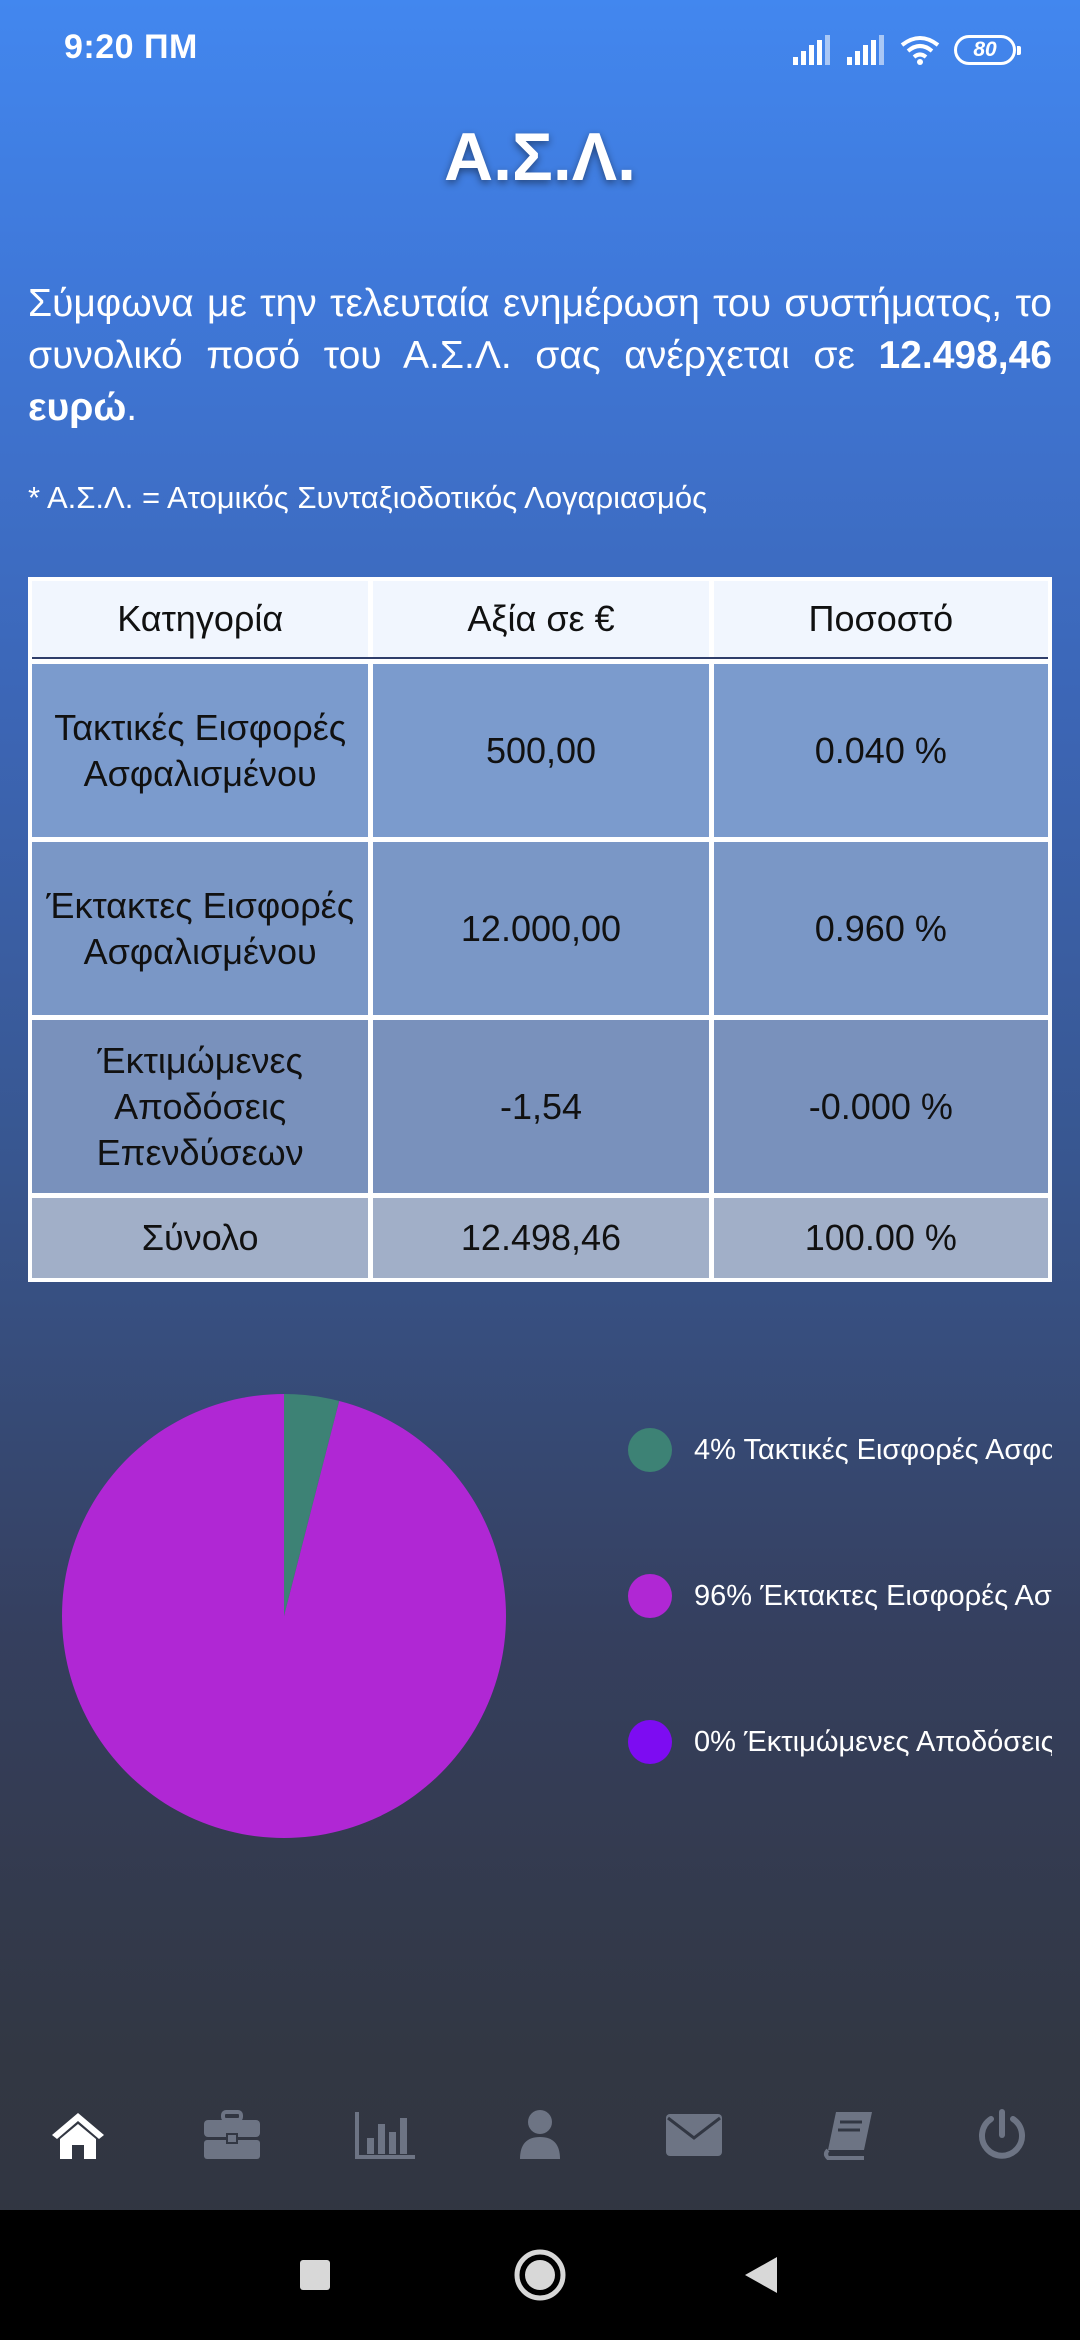  Describe the element at coordinates (880, 1106) in the screenshot. I see `row-percent: -0.000 %` at that location.